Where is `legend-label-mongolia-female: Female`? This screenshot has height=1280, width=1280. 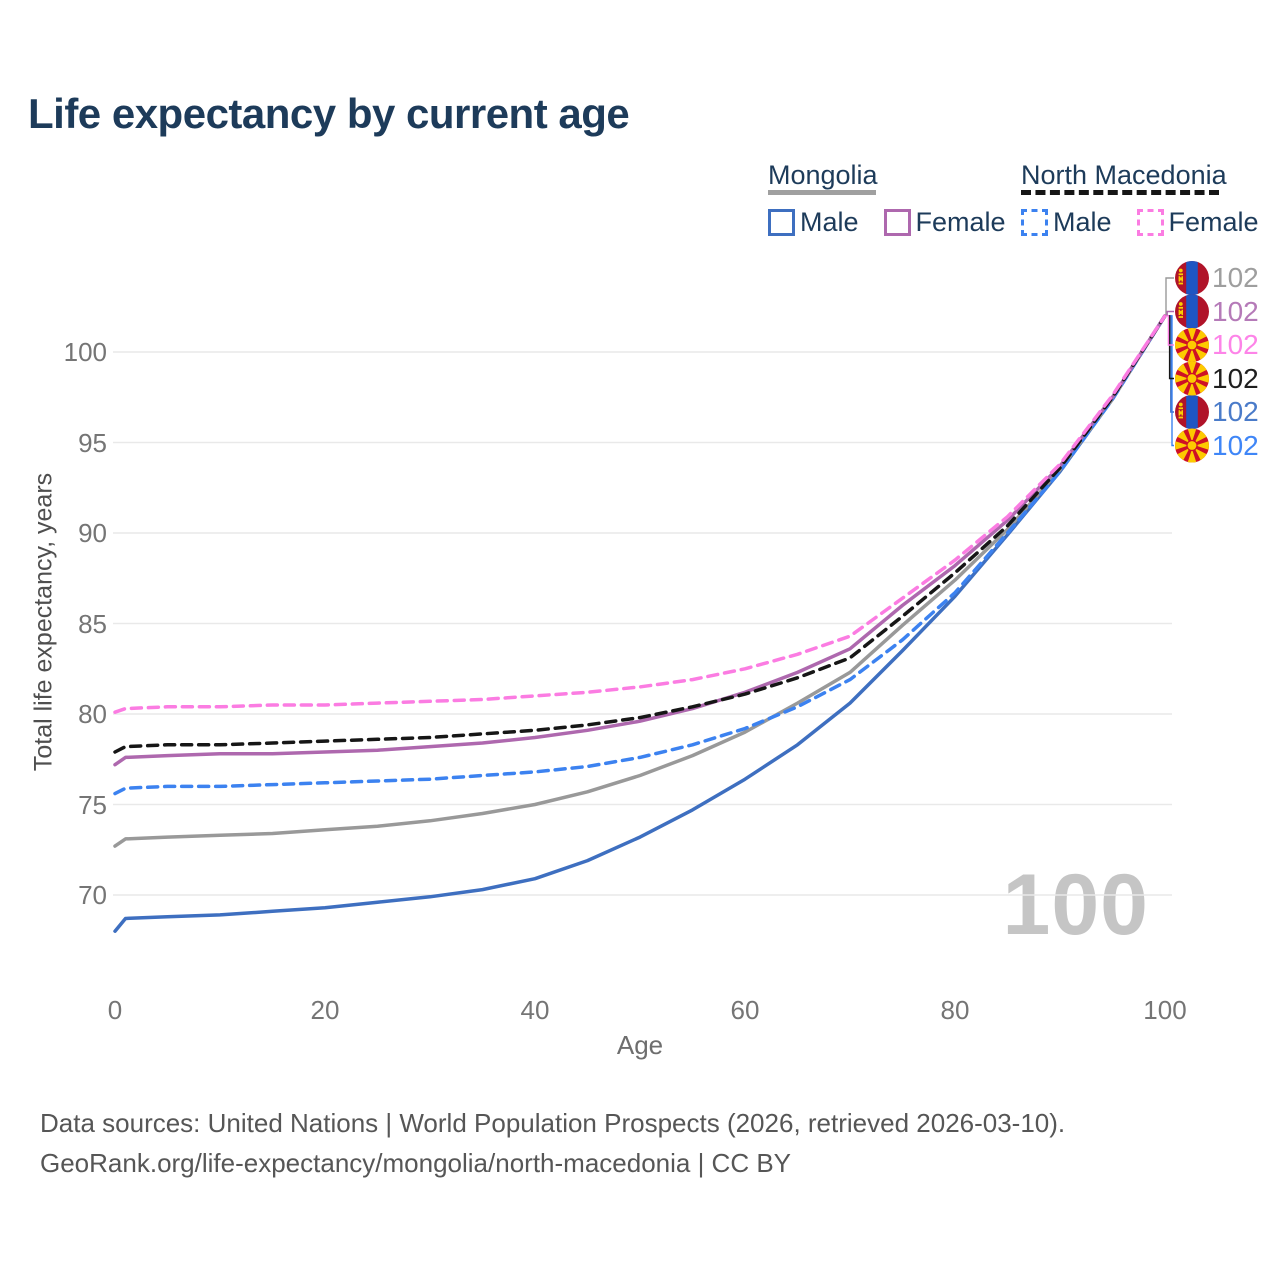
legend-label-mongolia-female: Female is located at coordinates (960, 222).